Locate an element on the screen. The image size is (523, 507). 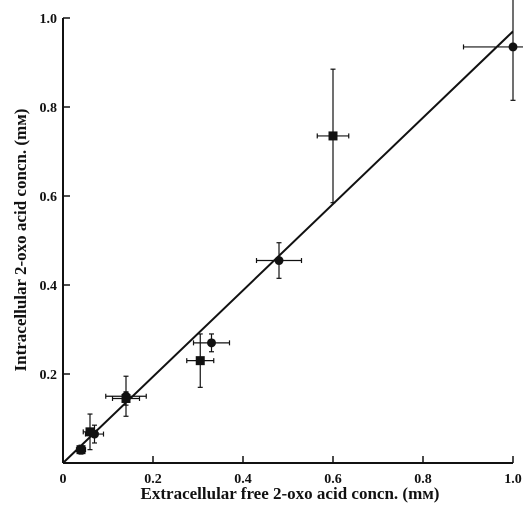
y-tick-label: 0.2 is located at coordinates (49, 375).